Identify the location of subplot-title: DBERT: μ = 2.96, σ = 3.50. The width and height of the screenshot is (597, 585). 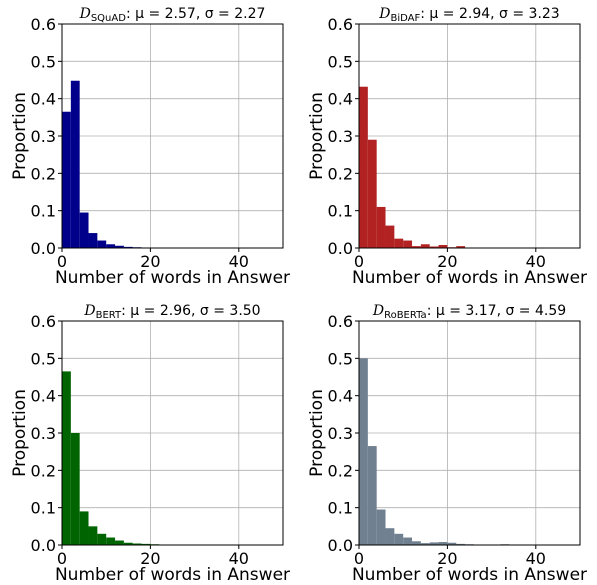
(171, 312).